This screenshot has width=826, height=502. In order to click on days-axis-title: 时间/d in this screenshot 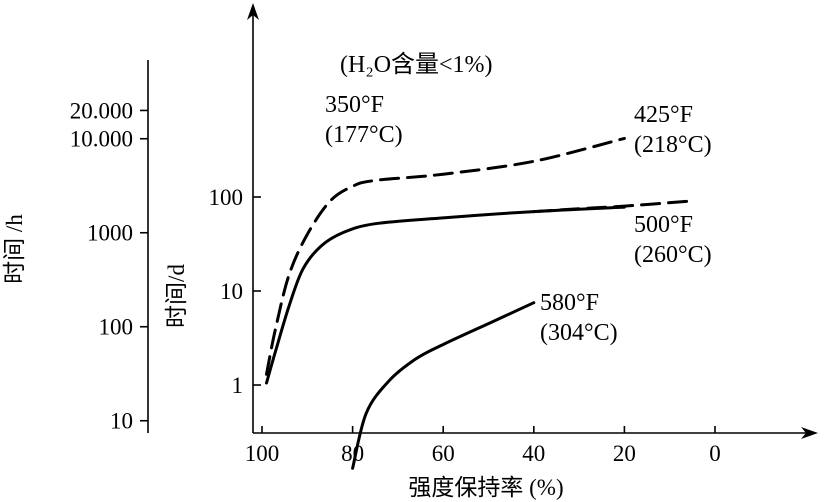, I will do `click(176, 296)`.